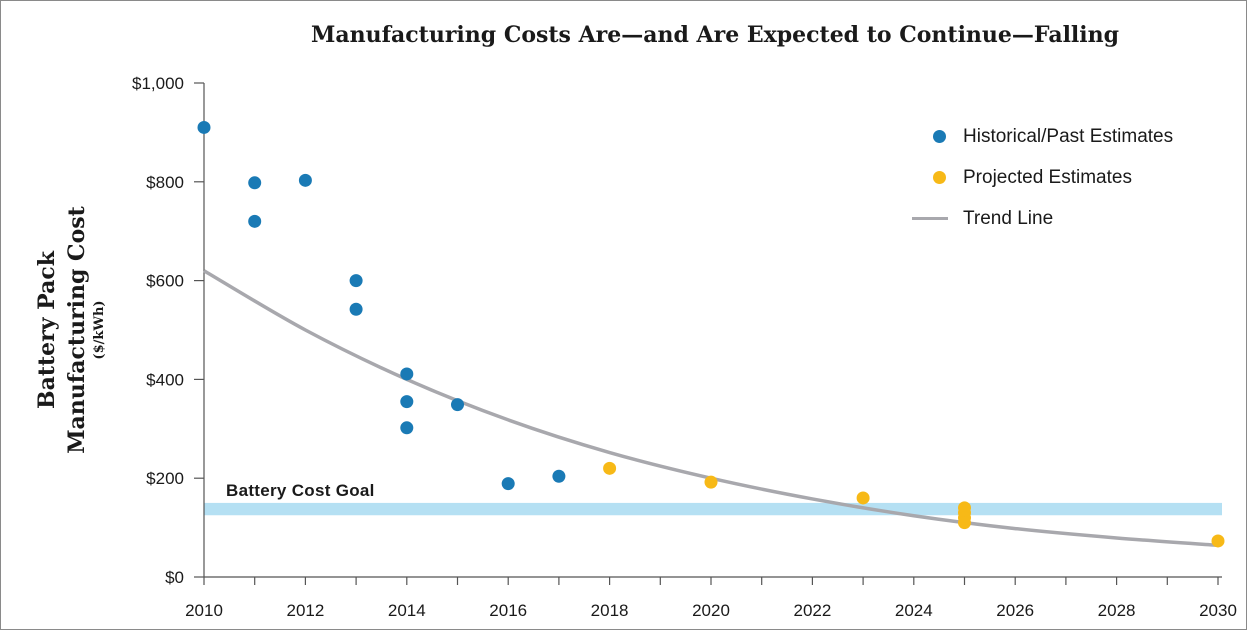 The image size is (1249, 632). I want to click on x-tick-label: 2018, so click(610, 610).